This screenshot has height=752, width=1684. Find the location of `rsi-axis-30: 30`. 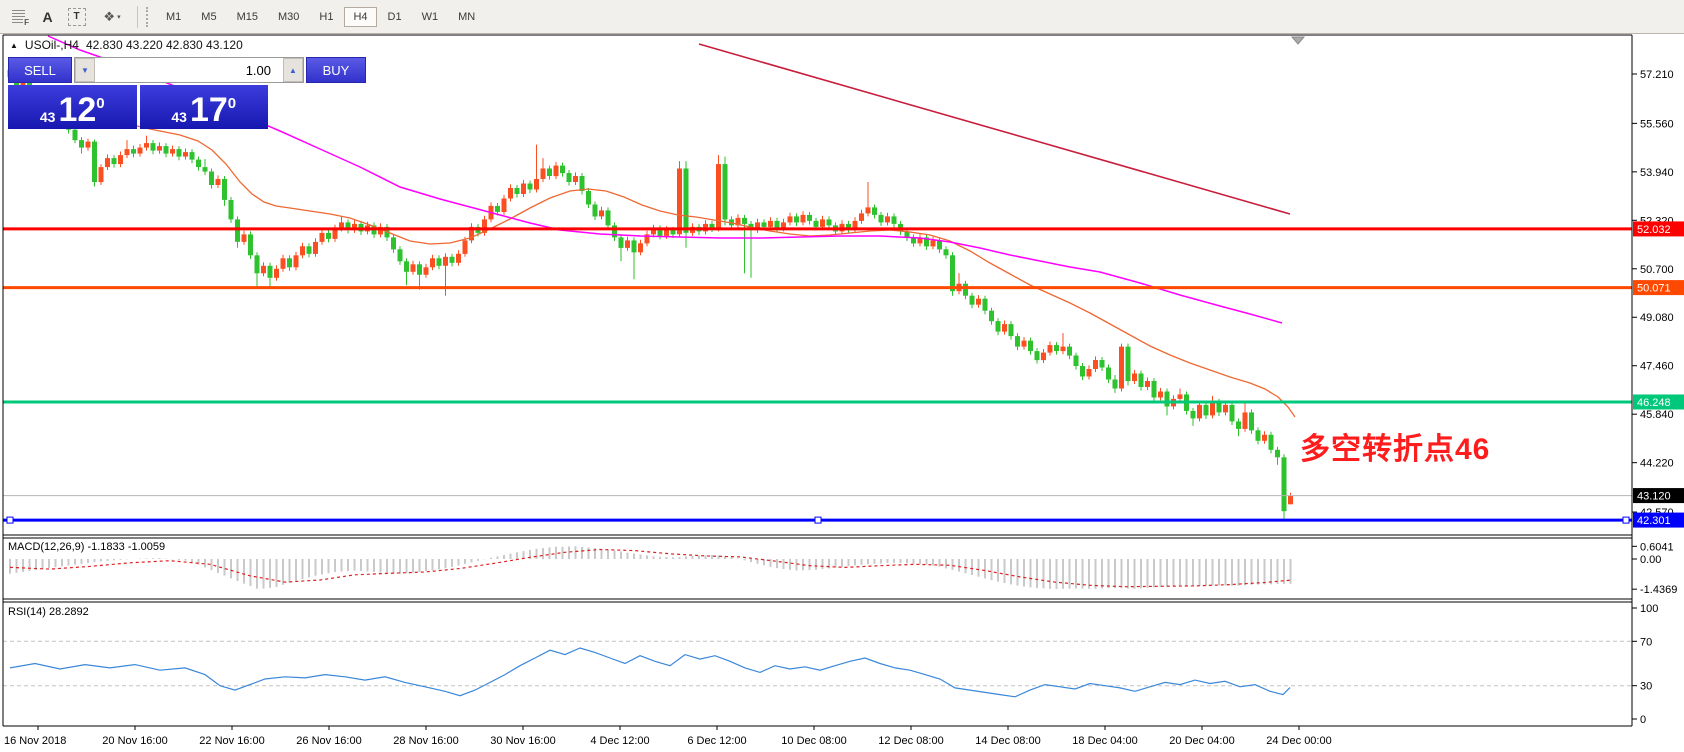

rsi-axis-30: 30 is located at coordinates (1646, 687).